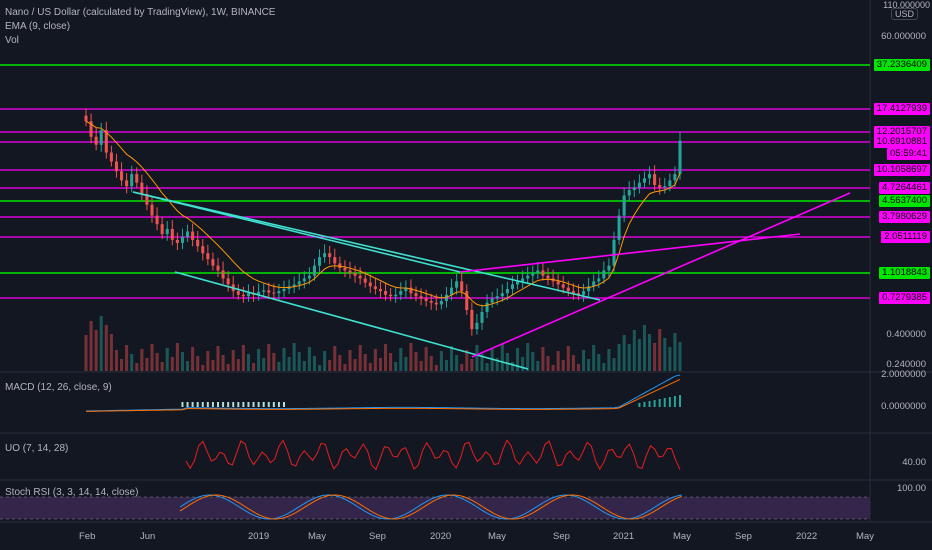 The image size is (932, 550). Describe the element at coordinates (901, 170) in the screenshot. I see `price-level-tag: 10.1058697` at that location.